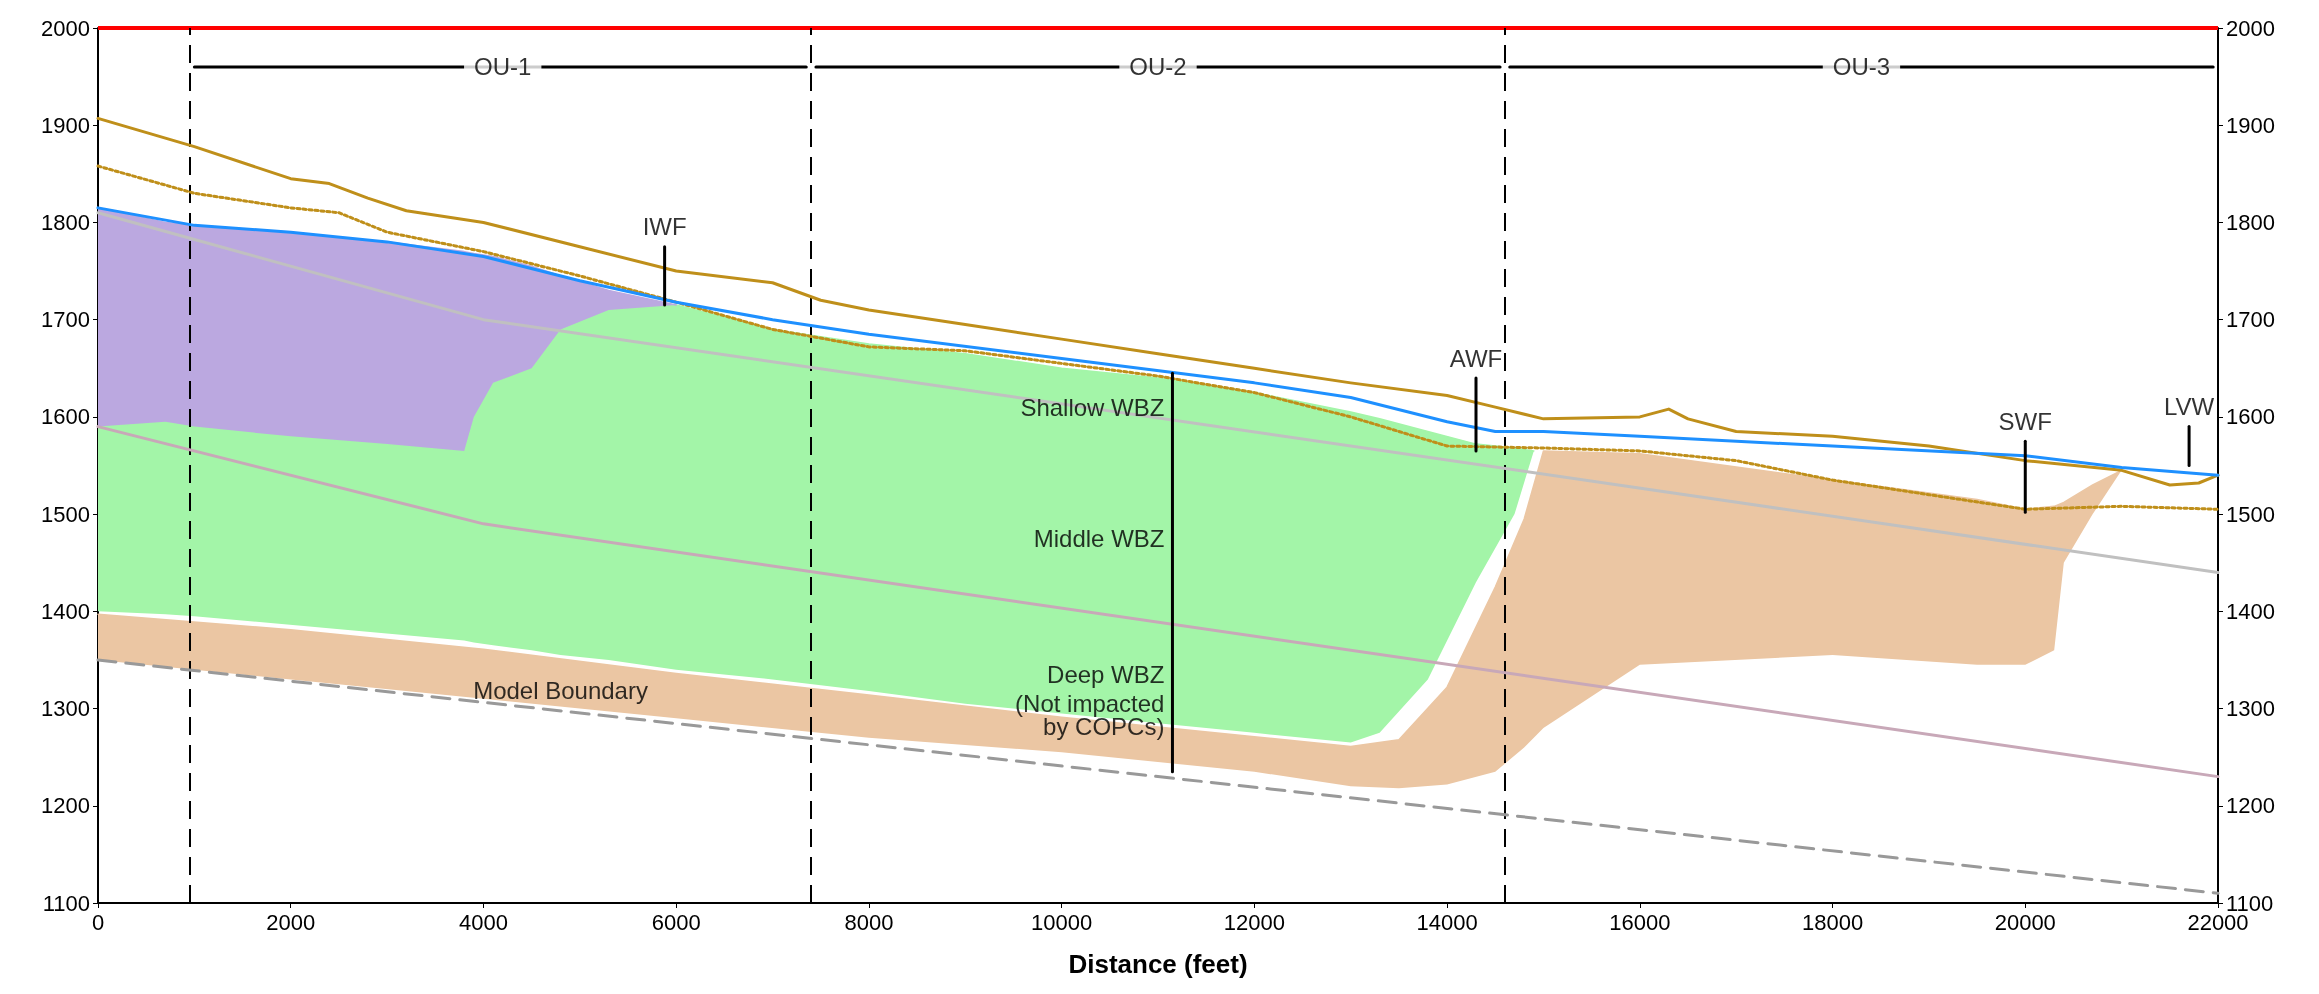 Image resolution: width=2319 pixels, height=994 pixels. Describe the element at coordinates (1254, 922) in the screenshot. I see `x-tick-label: 12000` at that location.